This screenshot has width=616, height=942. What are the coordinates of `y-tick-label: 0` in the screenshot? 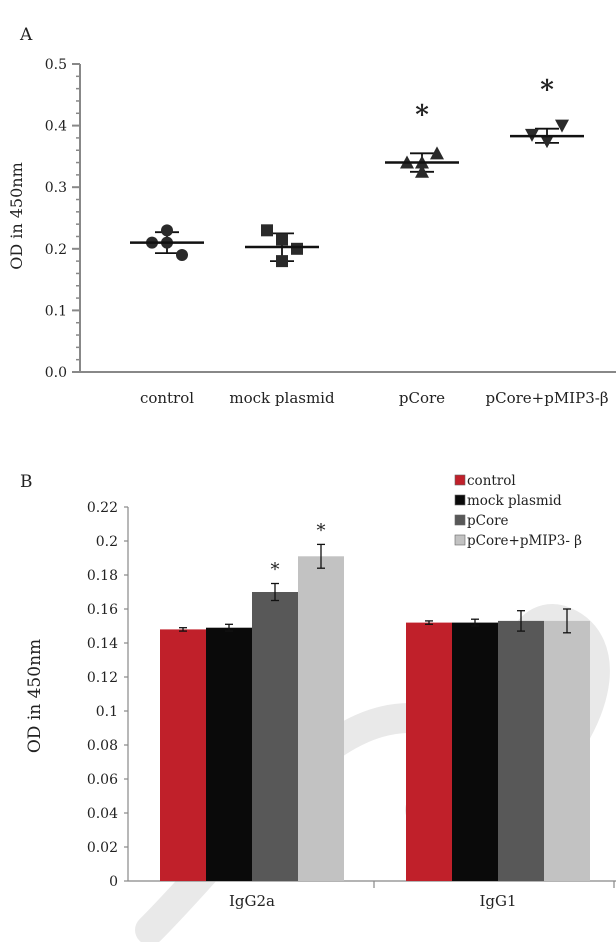 It's located at (113, 882).